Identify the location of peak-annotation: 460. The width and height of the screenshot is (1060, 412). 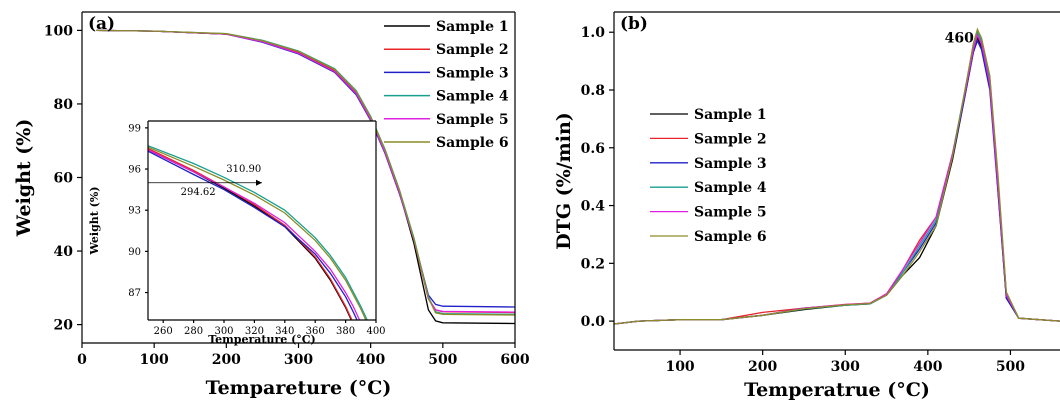
(959, 38).